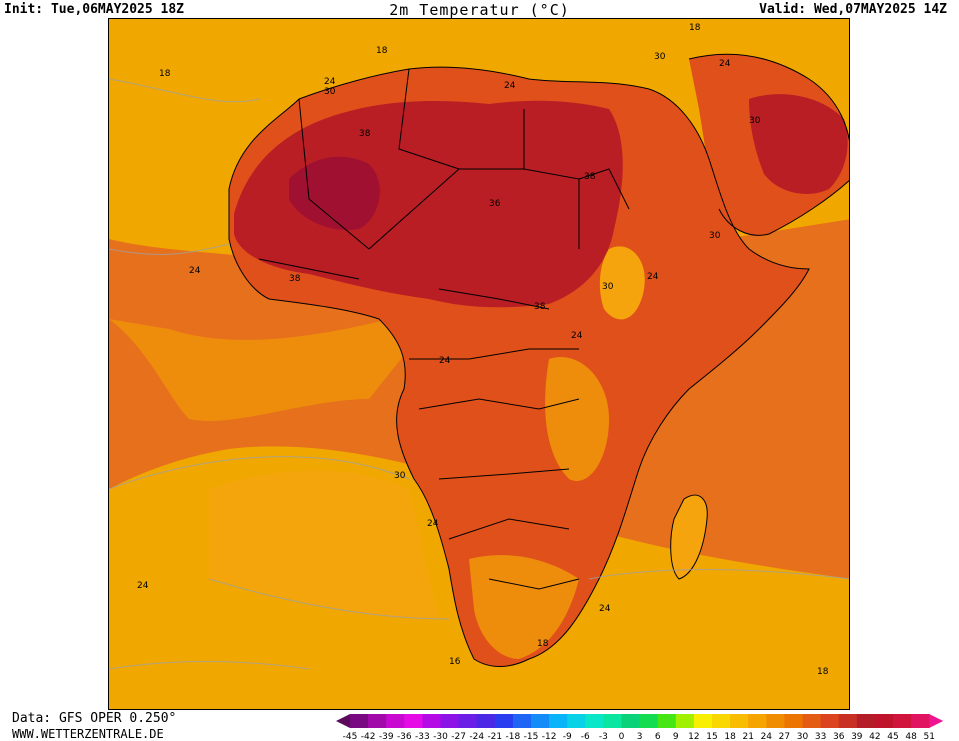 The width and height of the screenshot is (959, 741). Describe the element at coordinates (798, 144) in the screenshot. I see `arabia-hot-zone` at that location.